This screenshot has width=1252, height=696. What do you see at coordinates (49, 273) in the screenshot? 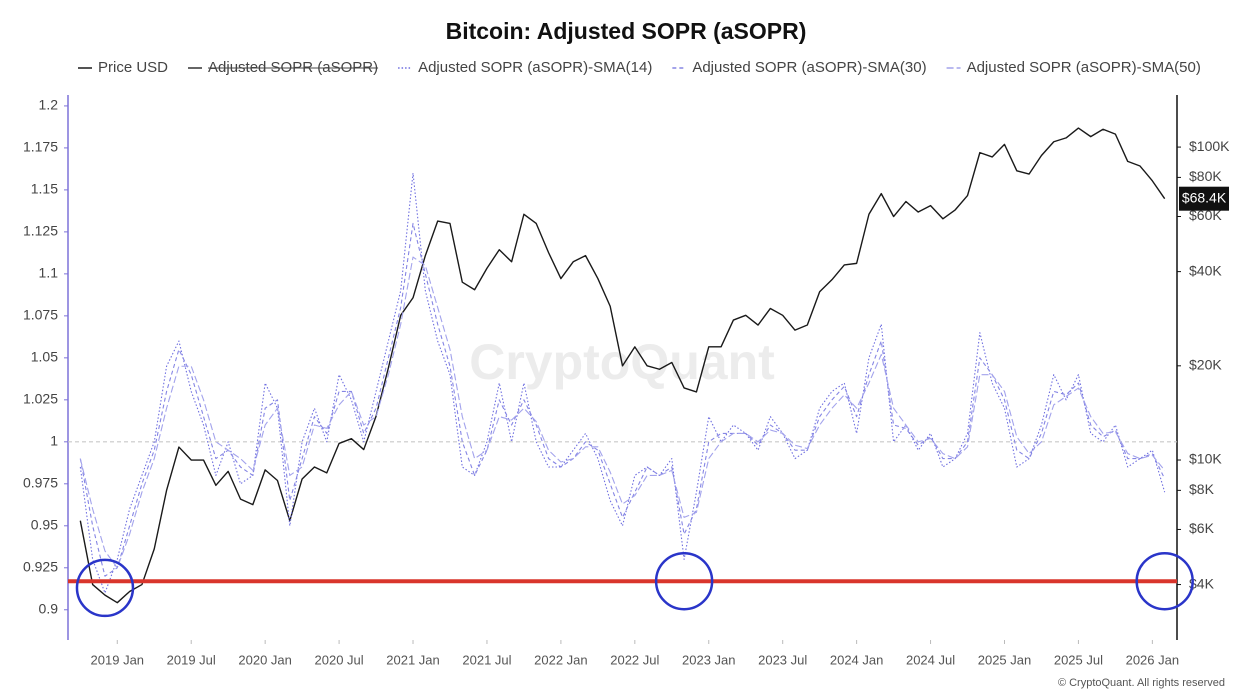
I see `y-tick-label: 1.1` at bounding box center [49, 273].